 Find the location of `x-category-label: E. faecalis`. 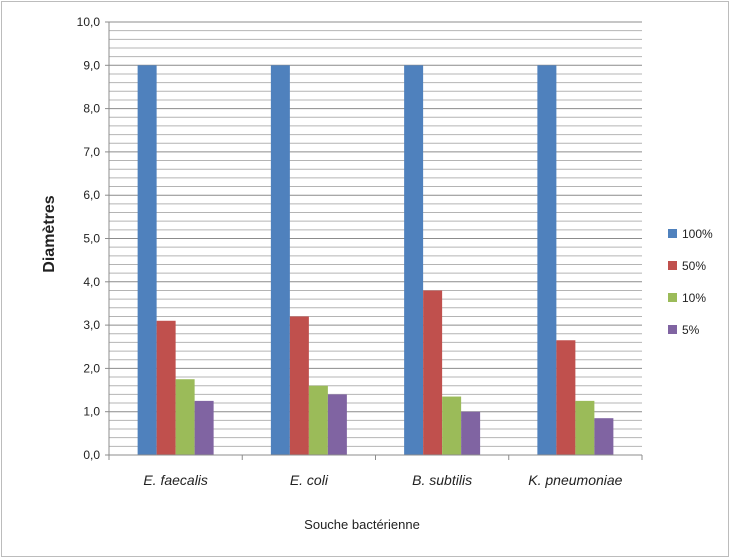

x-category-label: E. faecalis is located at coordinates (175, 480).